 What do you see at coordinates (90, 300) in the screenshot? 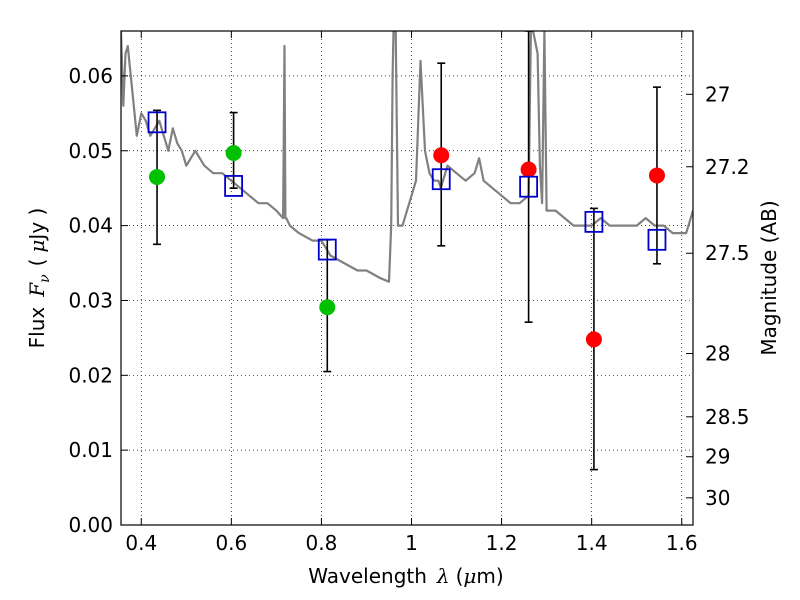
I see `y-tick-label: 0.03` at bounding box center [90, 300].